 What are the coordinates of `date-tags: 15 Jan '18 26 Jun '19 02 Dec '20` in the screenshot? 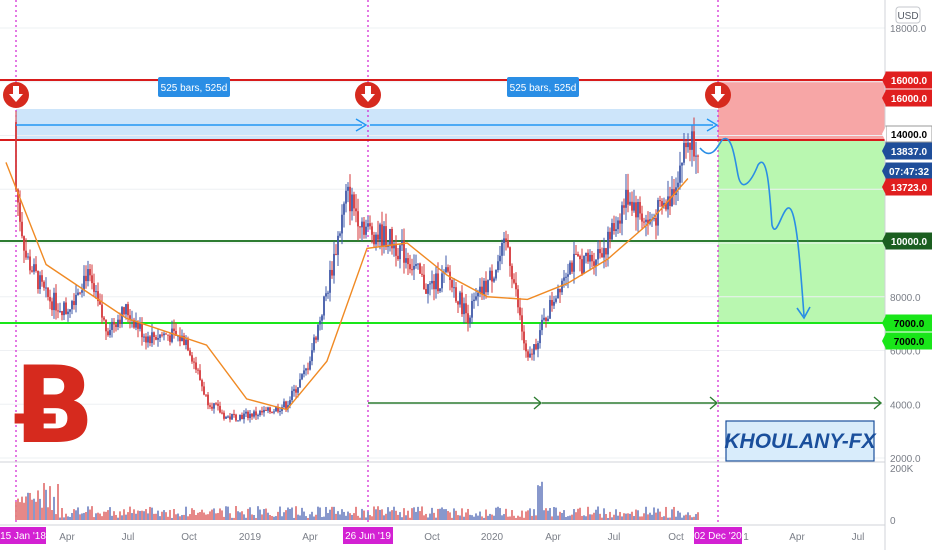 It's located at (371, 535).